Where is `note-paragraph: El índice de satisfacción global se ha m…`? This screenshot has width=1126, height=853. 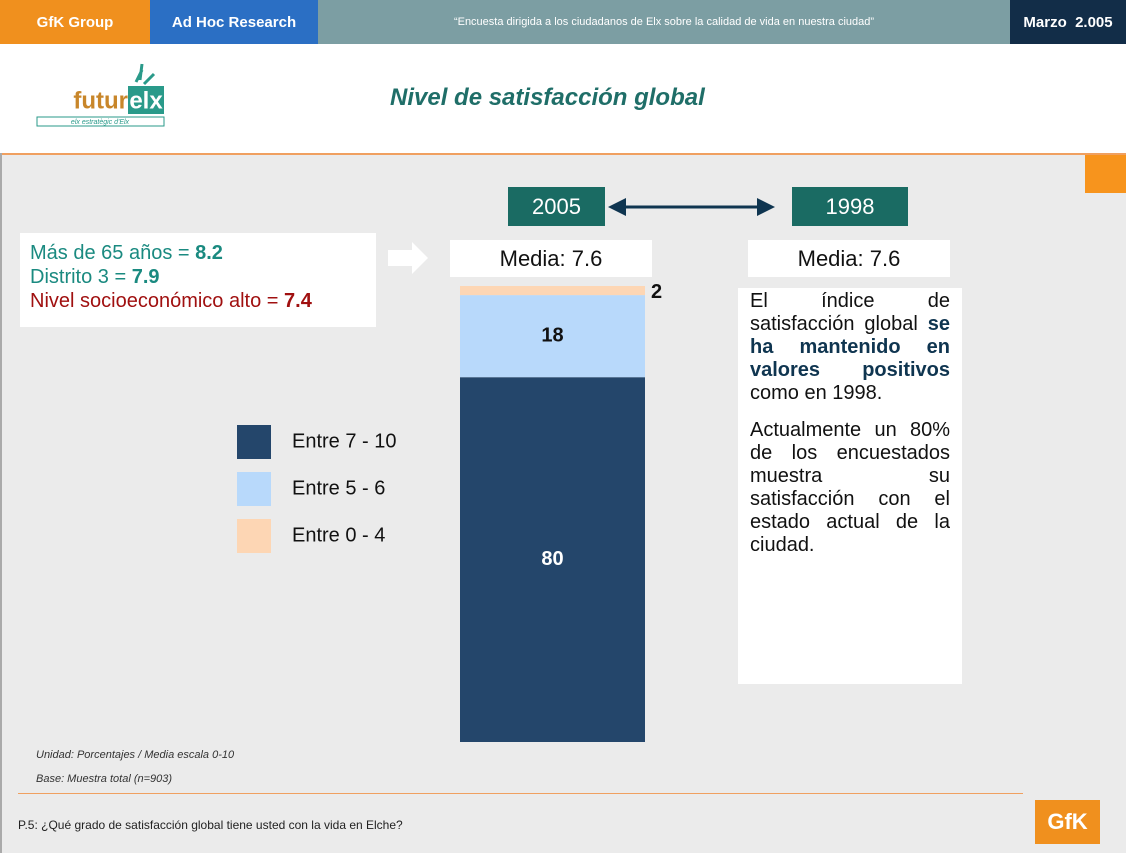
note-paragraph: El índice de satisfacción global se ha m… is located at coordinates (850, 347).